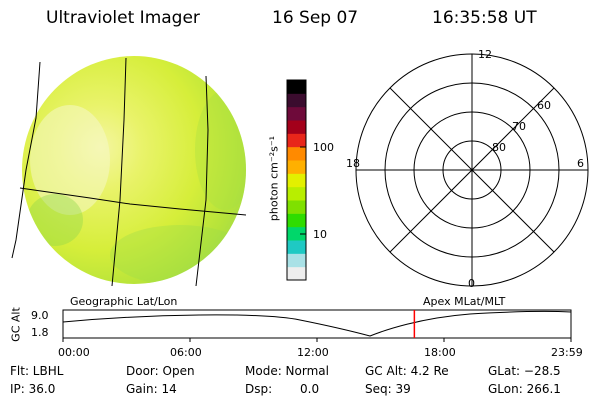 The width and height of the screenshot is (600, 400). I want to click on colorbar-unit-label: photon cm⁻²s⁻¹, so click(274, 178).